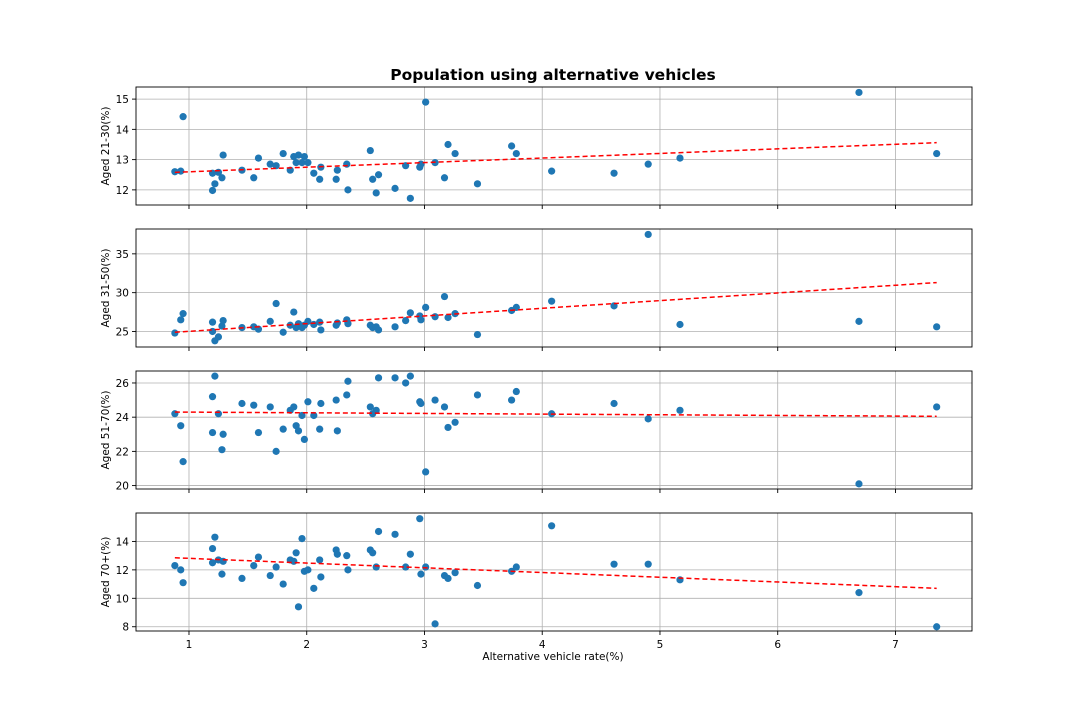 The image size is (1080, 720). I want to click on y-tick-label: 15, so click(122, 100).